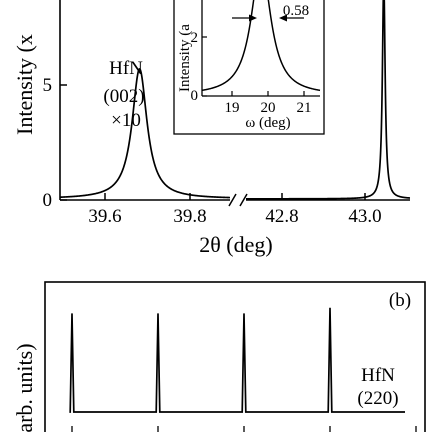 This screenshot has height=432, width=432. I want to click on xtick-label-39.6: 39.6, so click(104, 216).